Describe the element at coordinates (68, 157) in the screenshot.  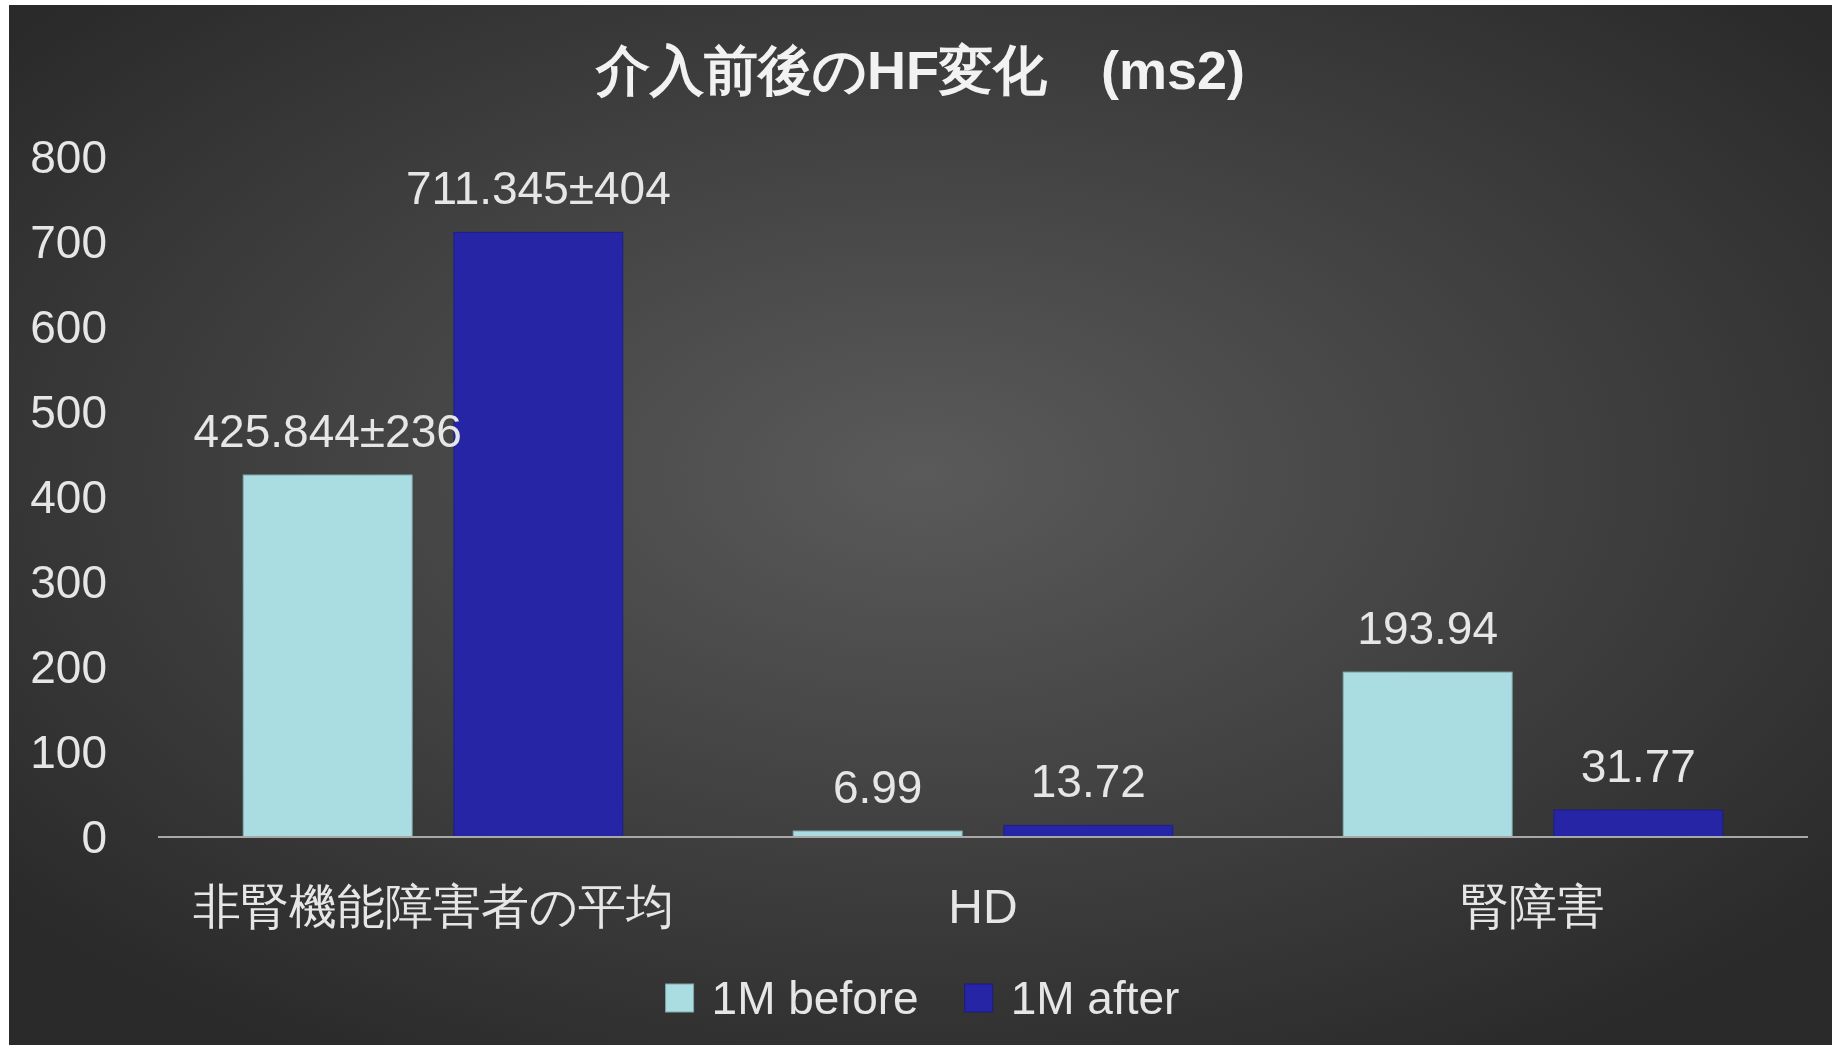
I see `y-tick-label: 800` at that location.